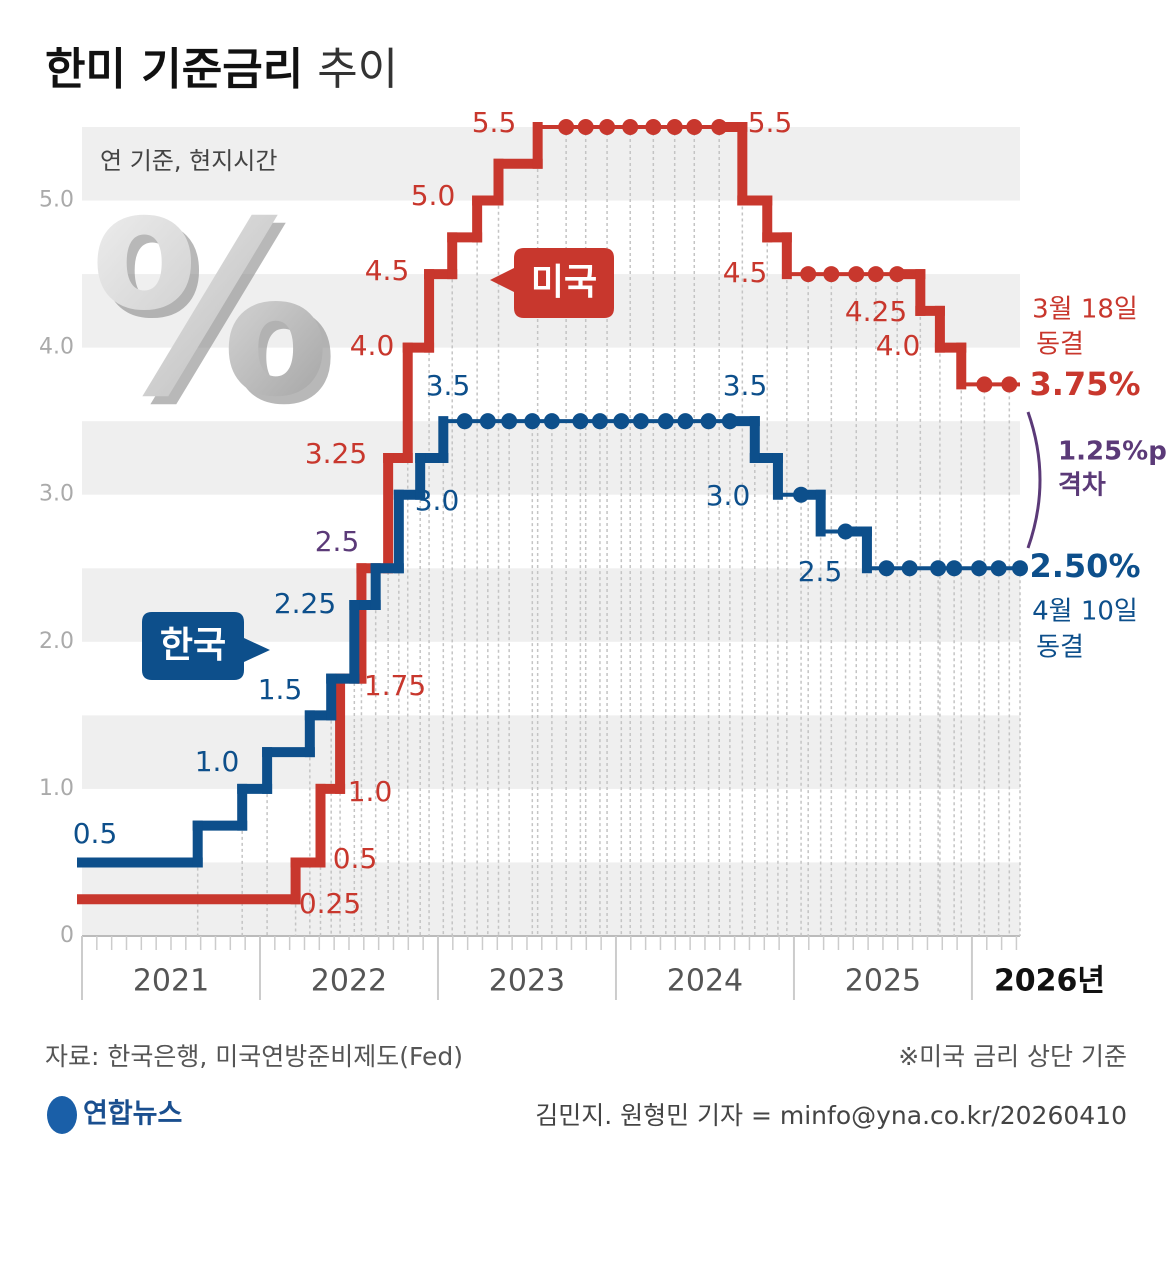 Image resolution: width=1172 pixels, height=1262 pixels. I want to click on value-label: 1.75, so click(395, 685).